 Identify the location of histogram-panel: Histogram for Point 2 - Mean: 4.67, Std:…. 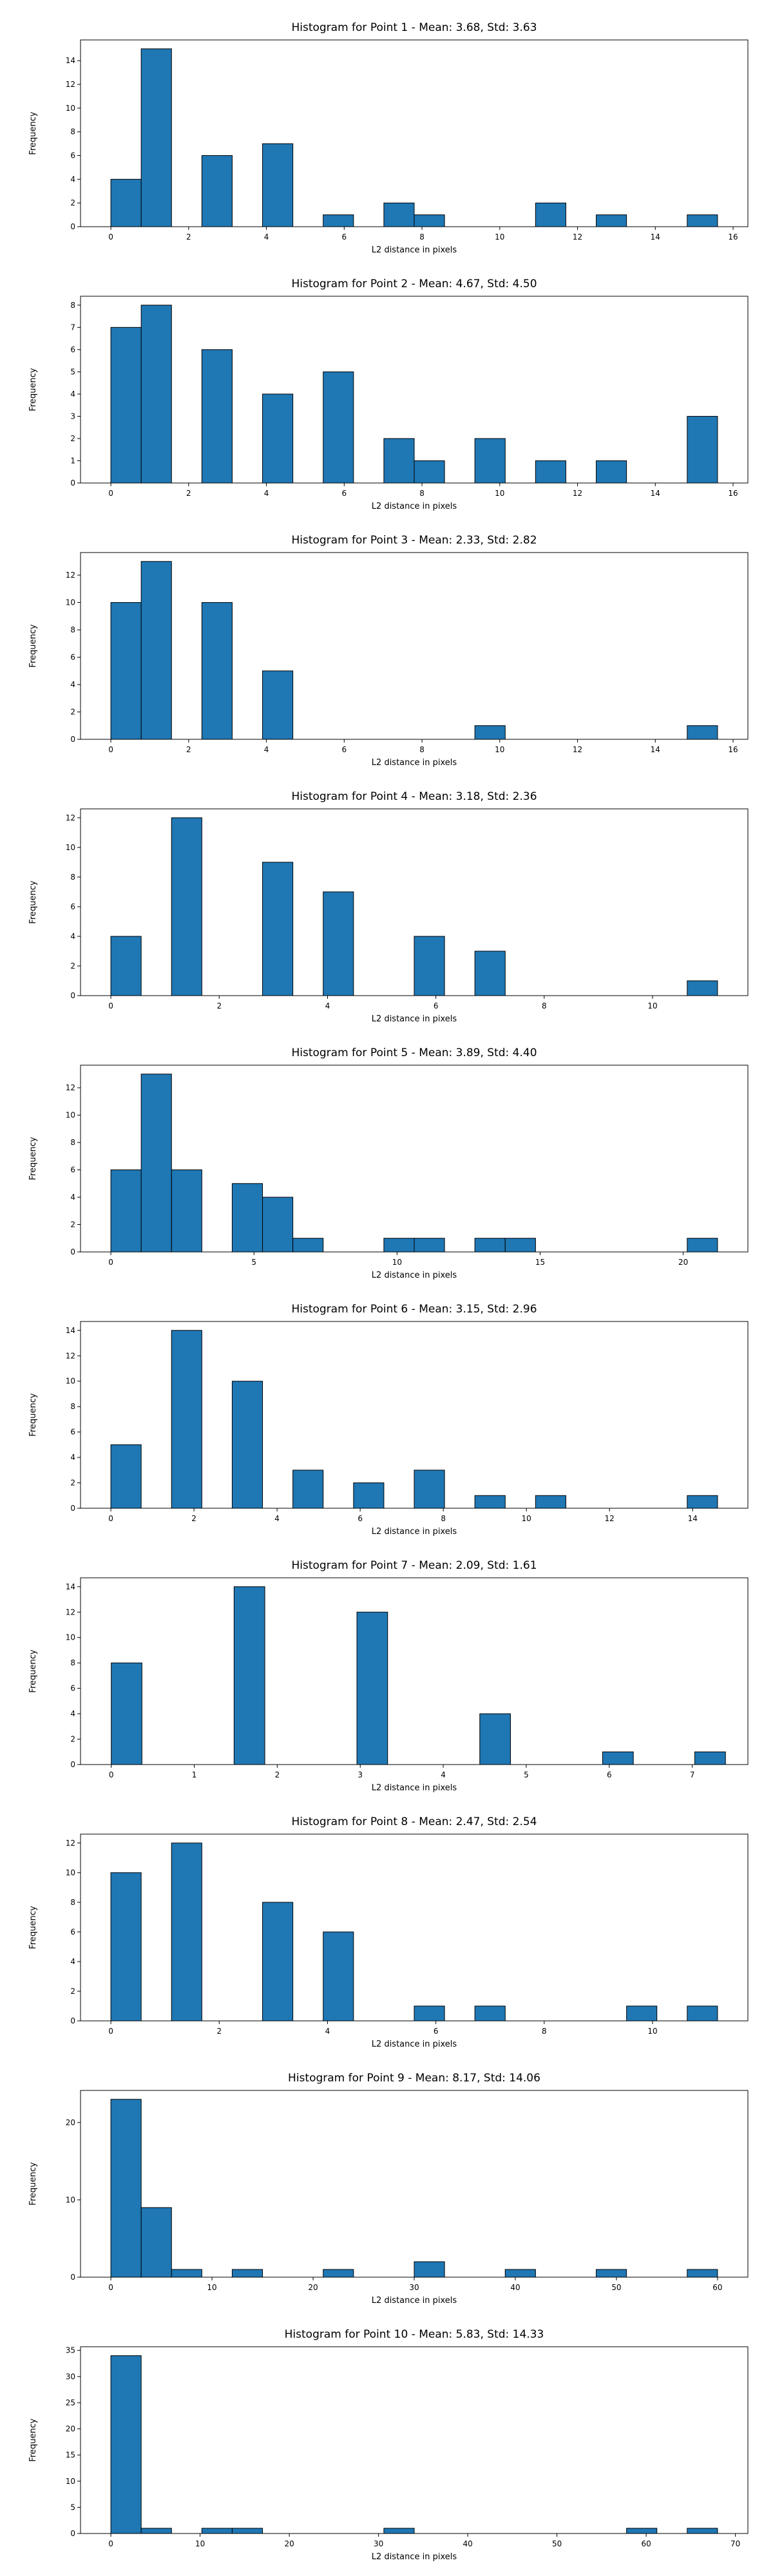
(388, 395).